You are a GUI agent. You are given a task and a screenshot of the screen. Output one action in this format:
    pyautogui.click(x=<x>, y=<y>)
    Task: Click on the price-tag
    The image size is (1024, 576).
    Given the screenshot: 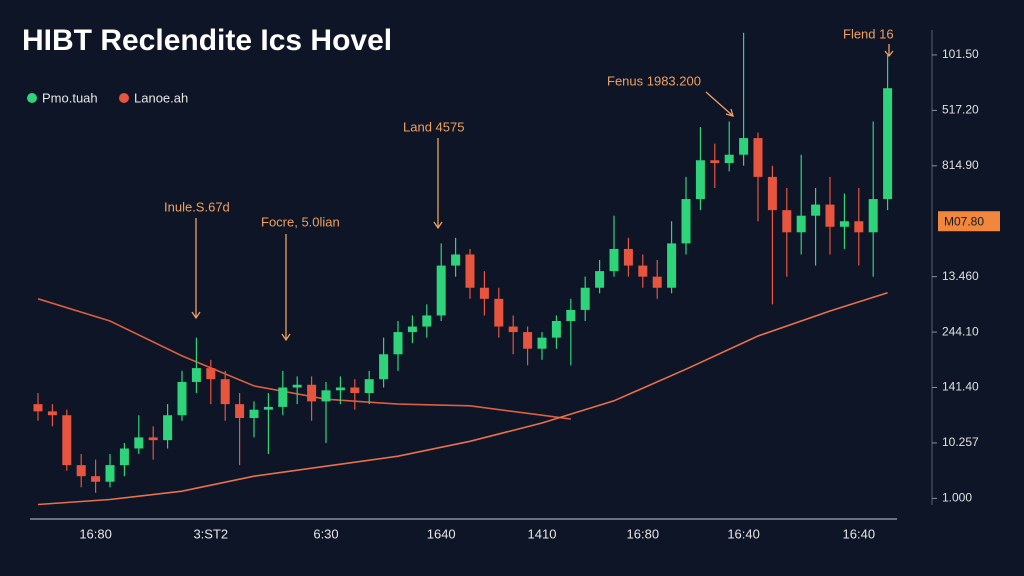 What is the action you would take?
    pyautogui.click(x=969, y=221)
    